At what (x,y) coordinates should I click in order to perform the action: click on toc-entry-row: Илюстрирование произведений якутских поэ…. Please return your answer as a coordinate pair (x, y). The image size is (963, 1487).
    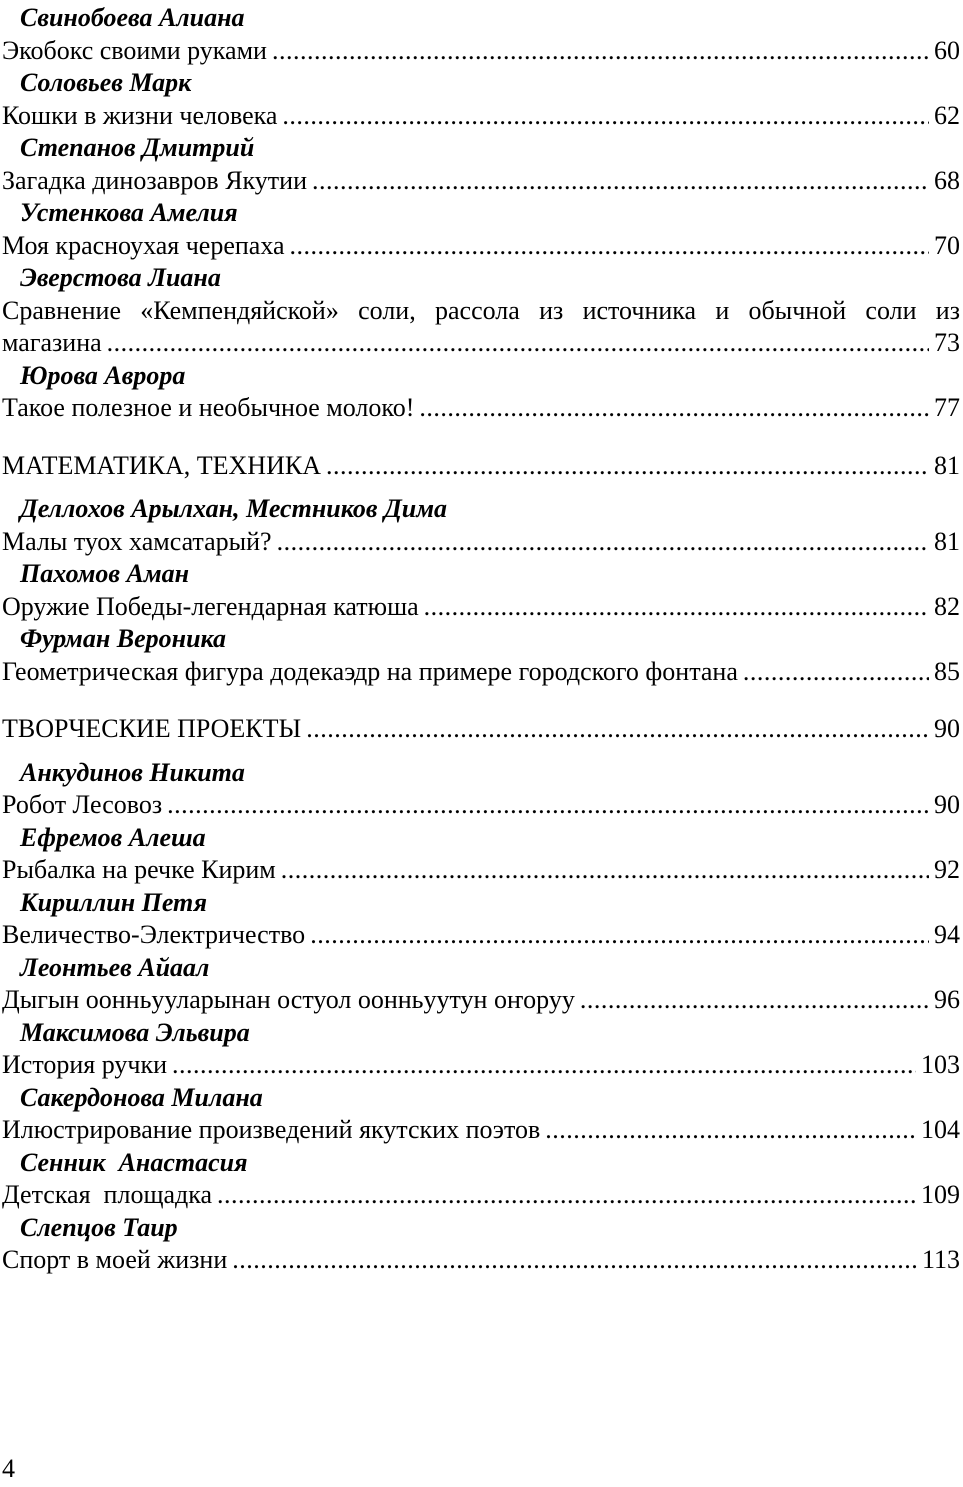
    Looking at the image, I should click on (481, 1130).